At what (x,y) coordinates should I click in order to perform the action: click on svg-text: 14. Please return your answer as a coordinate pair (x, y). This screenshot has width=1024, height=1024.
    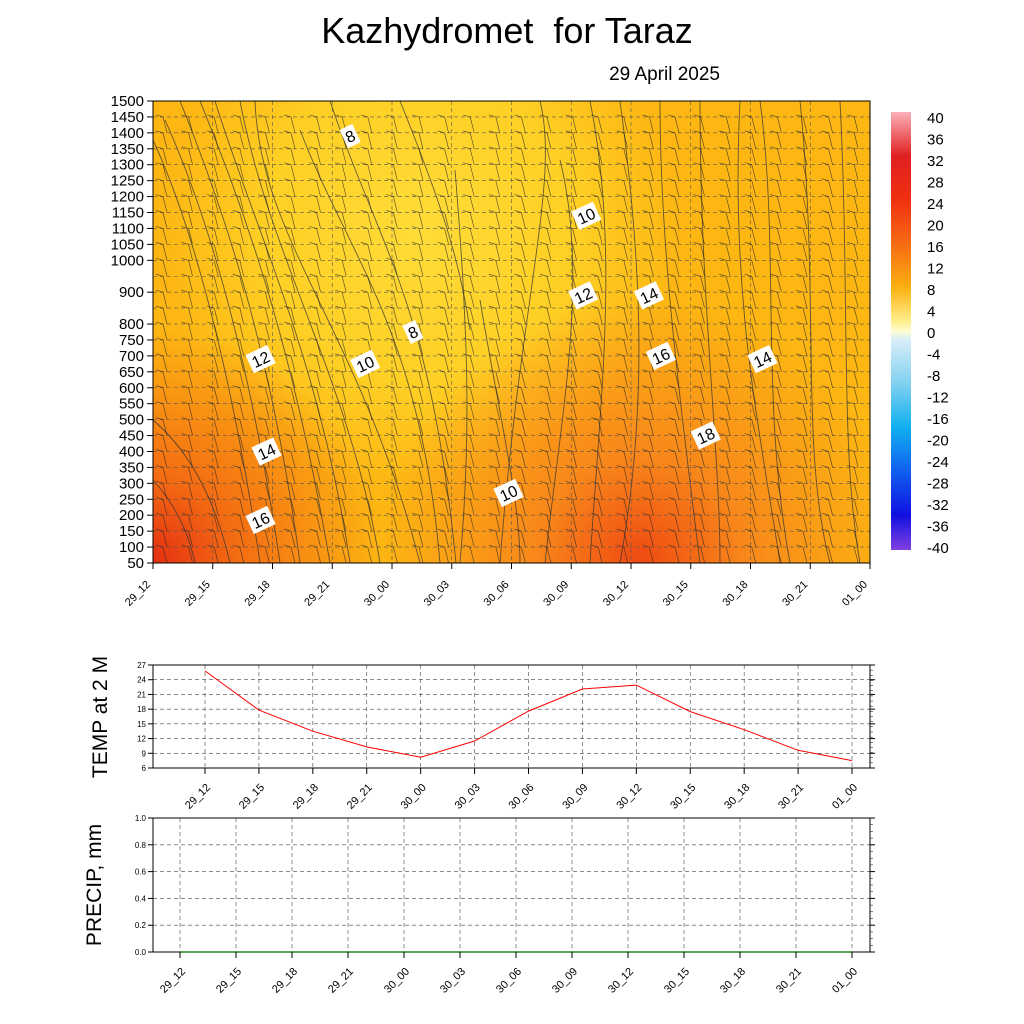
    Looking at the image, I should click on (267, 452).